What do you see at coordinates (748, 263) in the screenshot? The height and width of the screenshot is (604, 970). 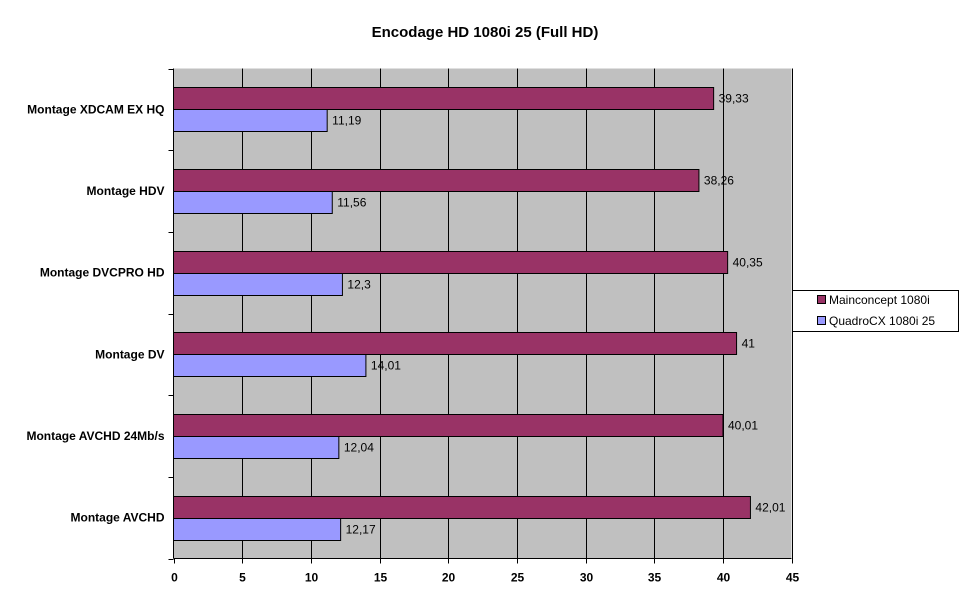 I see `data-label: 40,35` at bounding box center [748, 263].